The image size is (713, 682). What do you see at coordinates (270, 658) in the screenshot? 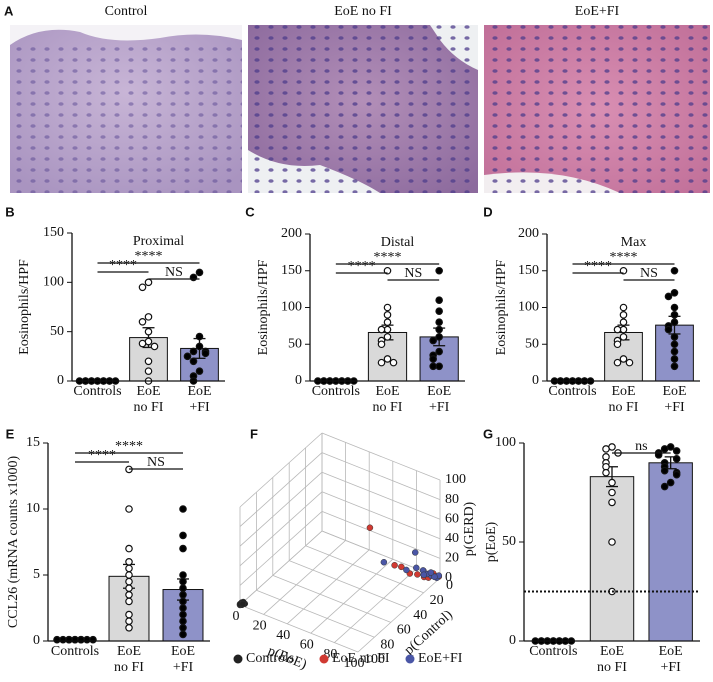
I see `legend-label: Controls` at bounding box center [270, 658].